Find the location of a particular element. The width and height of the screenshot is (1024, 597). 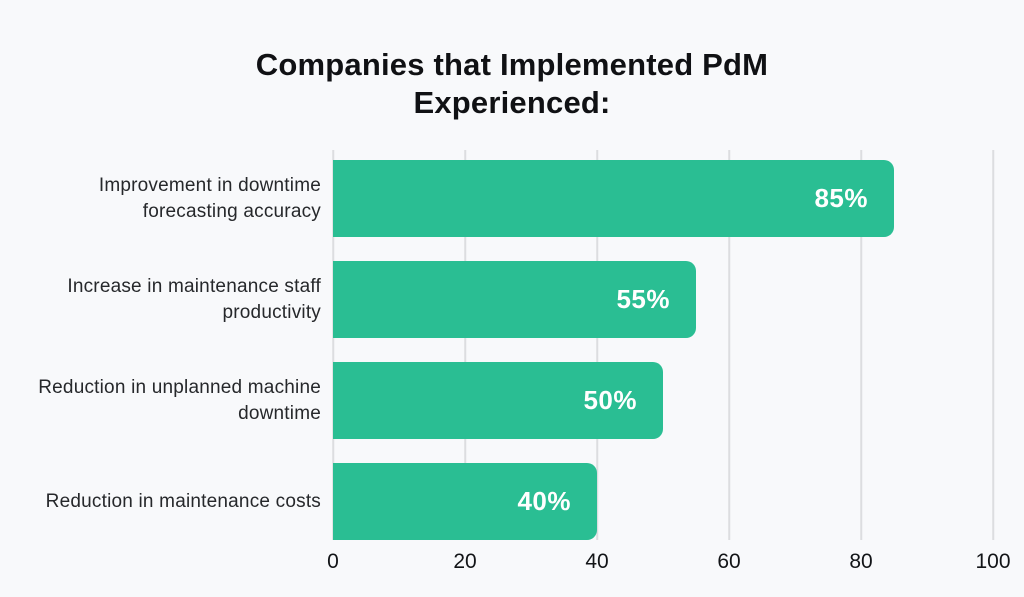

bar-row: Reduction in maintenance costs 40% is located at coordinates (496, 501).